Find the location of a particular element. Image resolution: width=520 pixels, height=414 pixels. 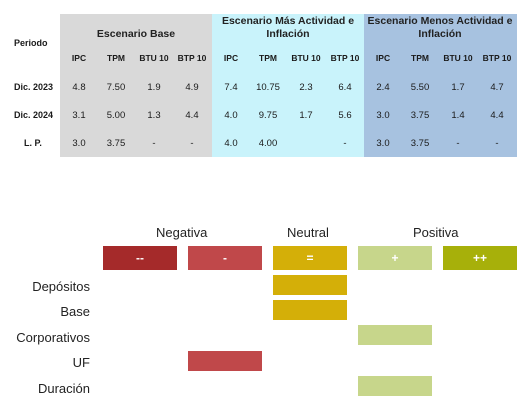

table-cell: 6.4 is located at coordinates (345, 87).